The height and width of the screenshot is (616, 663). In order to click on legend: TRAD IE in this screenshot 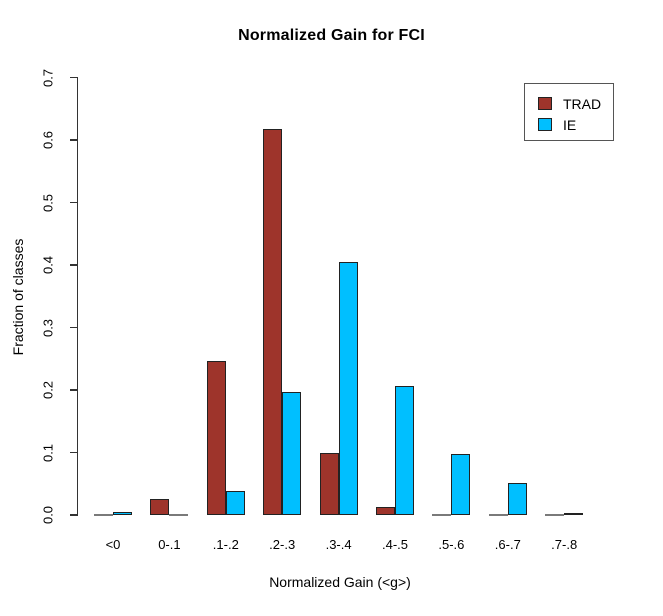, I will do `click(569, 112)`.